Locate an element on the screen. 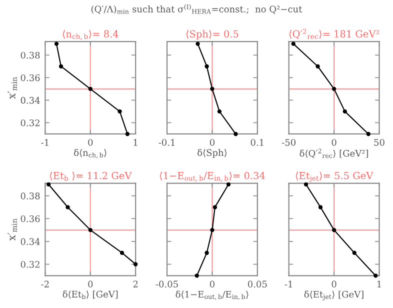  chart-title: ⟨Sph⟩= 0.5 is located at coordinates (212, 35).